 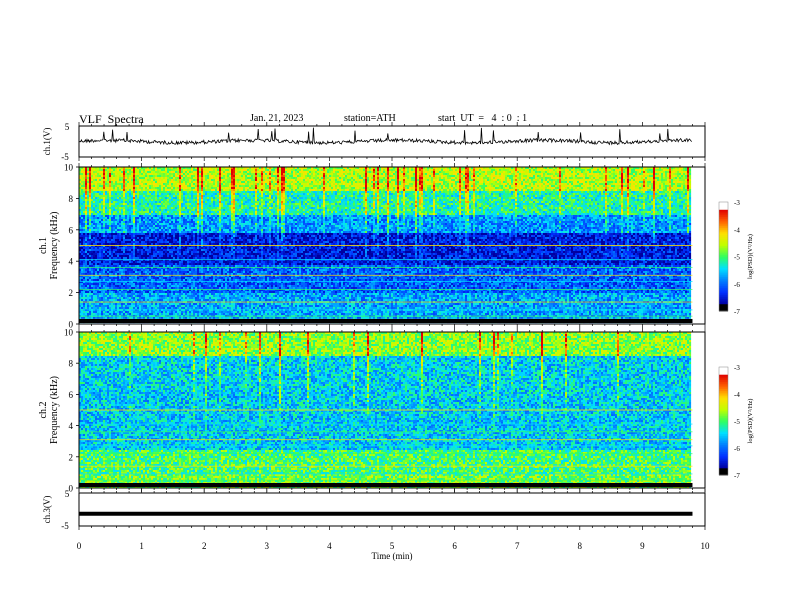 What do you see at coordinates (204, 546) in the screenshot?
I see `x-tick-label: 2` at bounding box center [204, 546].